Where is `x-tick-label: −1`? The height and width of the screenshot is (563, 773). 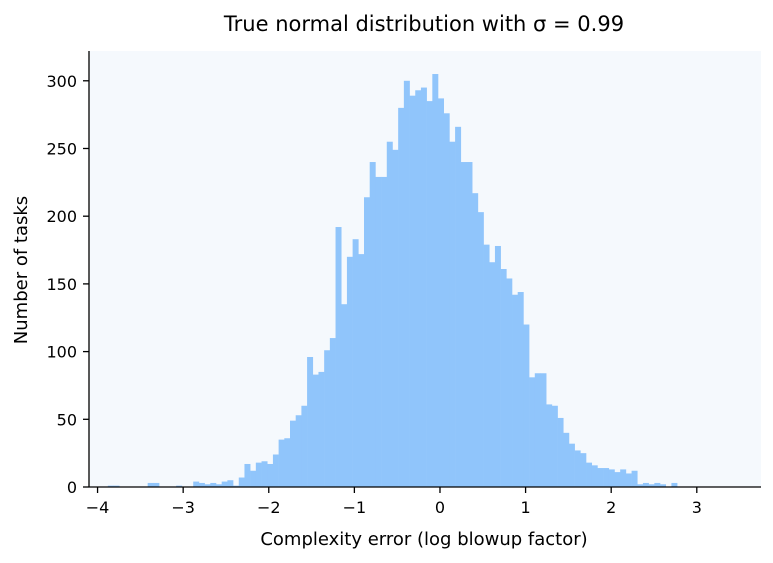
x-tick-label: −1 is located at coordinates (355, 507).